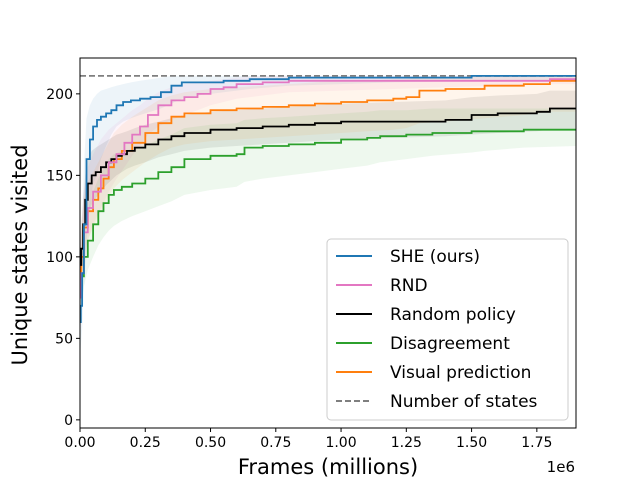 The width and height of the screenshot is (640, 480). I want to click on legend-label: Disagreement, so click(450, 344).